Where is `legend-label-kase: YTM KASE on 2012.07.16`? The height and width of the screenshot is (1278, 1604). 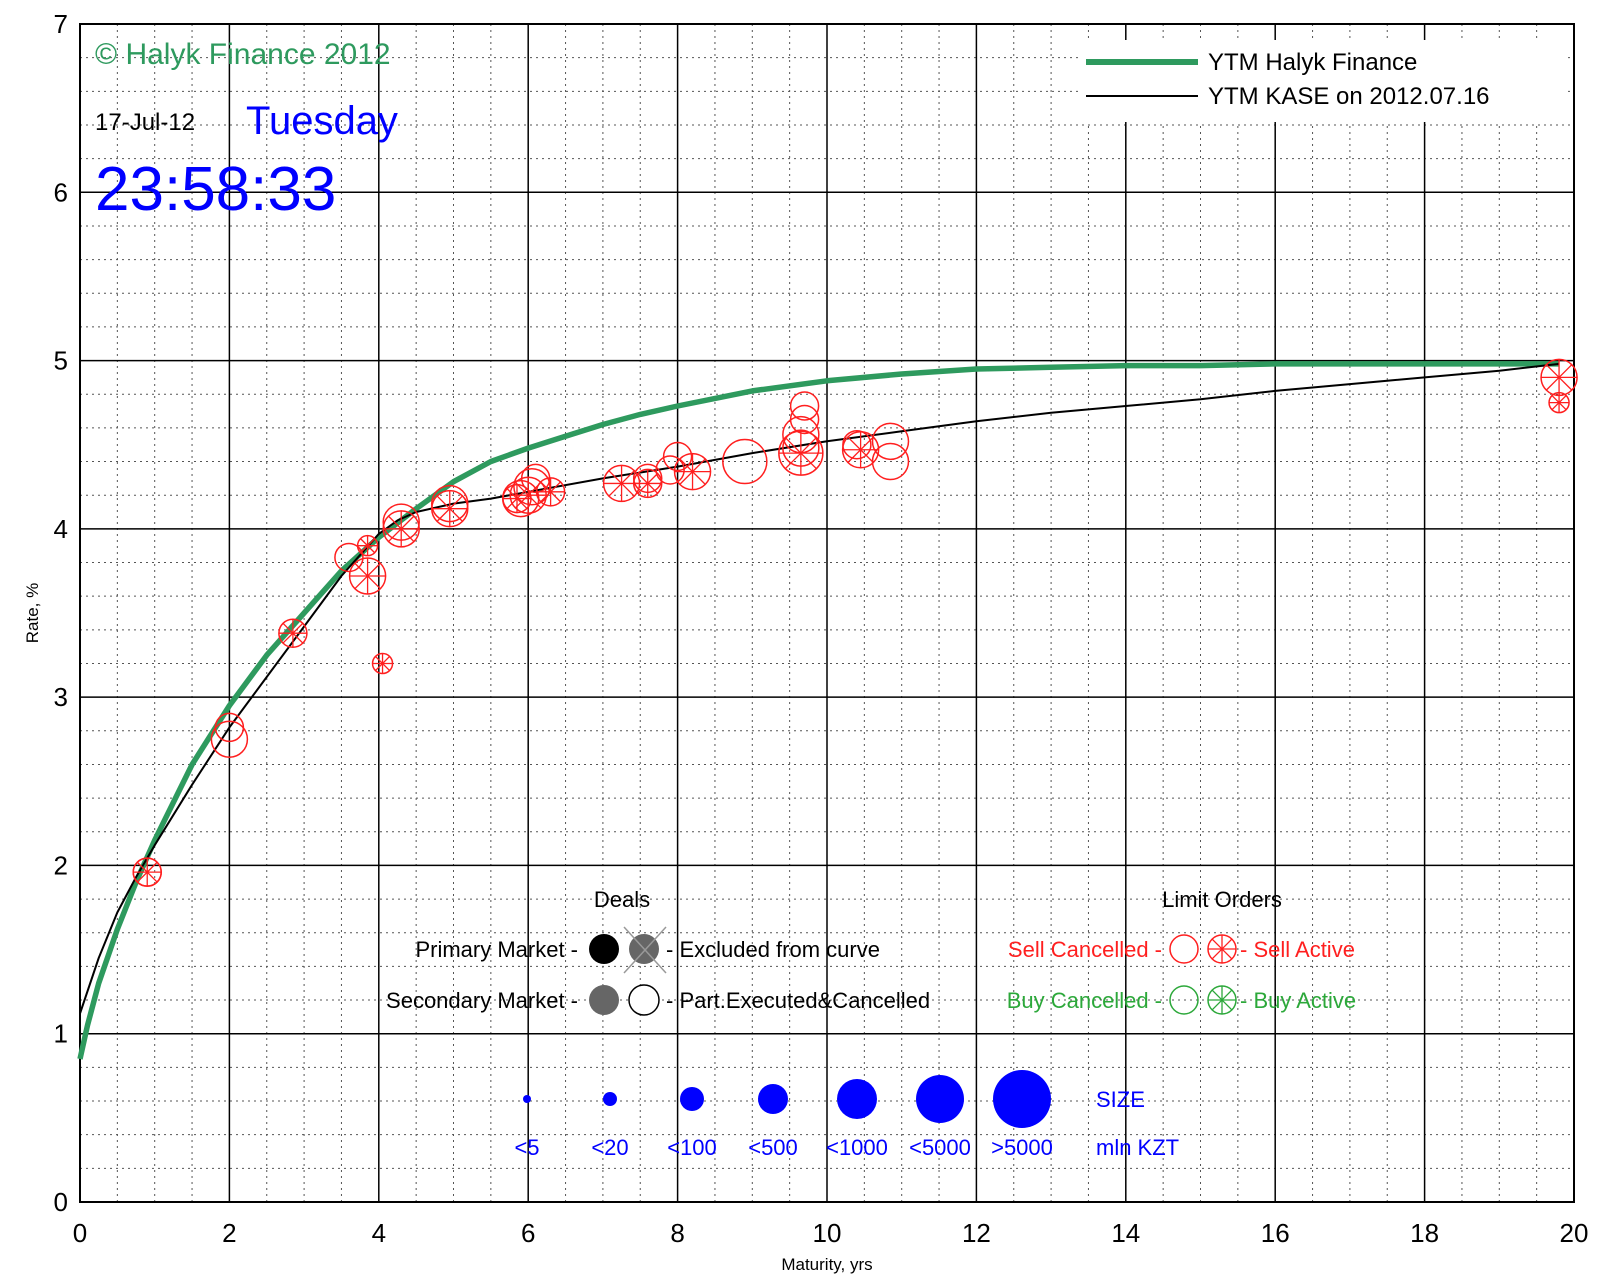 legend-label-kase: YTM KASE on 2012.07.16 is located at coordinates (1349, 96).